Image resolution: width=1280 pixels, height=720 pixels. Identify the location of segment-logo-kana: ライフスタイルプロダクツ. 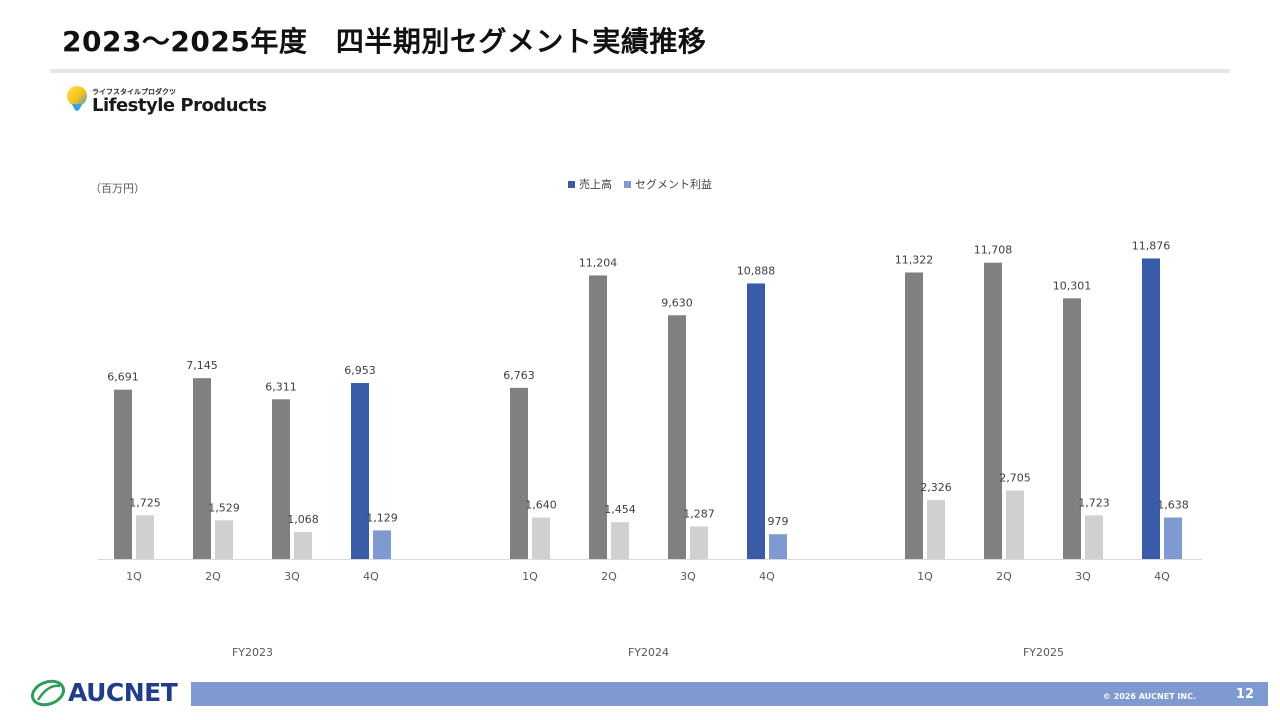
(134, 92).